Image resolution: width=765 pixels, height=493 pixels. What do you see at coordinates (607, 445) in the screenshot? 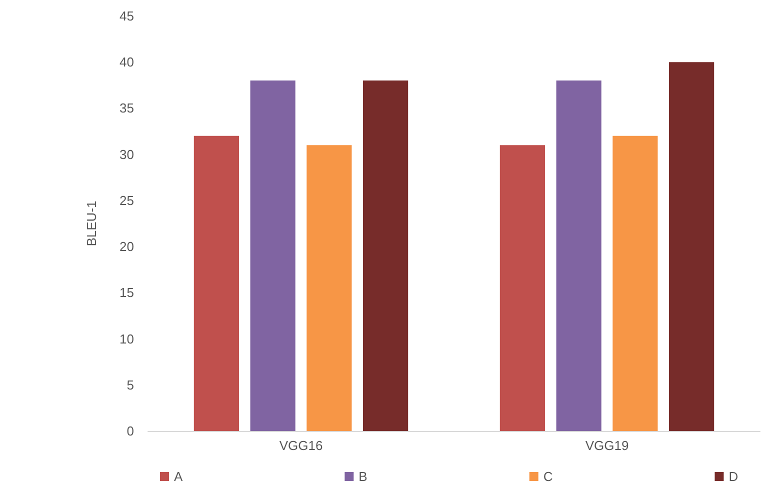
I see `x-tick-label: VGG19` at bounding box center [607, 445].